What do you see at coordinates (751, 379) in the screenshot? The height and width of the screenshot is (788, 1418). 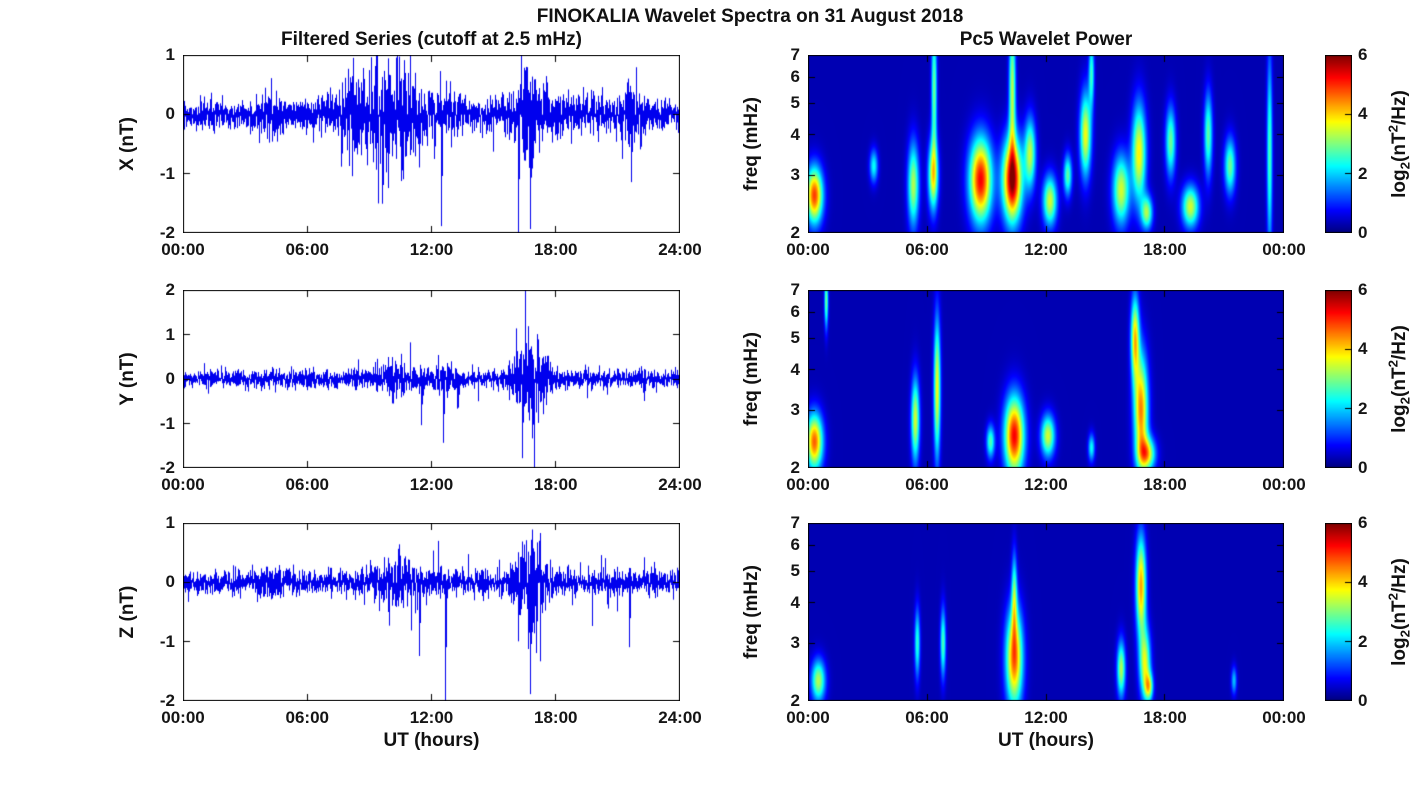 I see `y-wavelet-freq-label: freq (mHz)` at bounding box center [751, 379].